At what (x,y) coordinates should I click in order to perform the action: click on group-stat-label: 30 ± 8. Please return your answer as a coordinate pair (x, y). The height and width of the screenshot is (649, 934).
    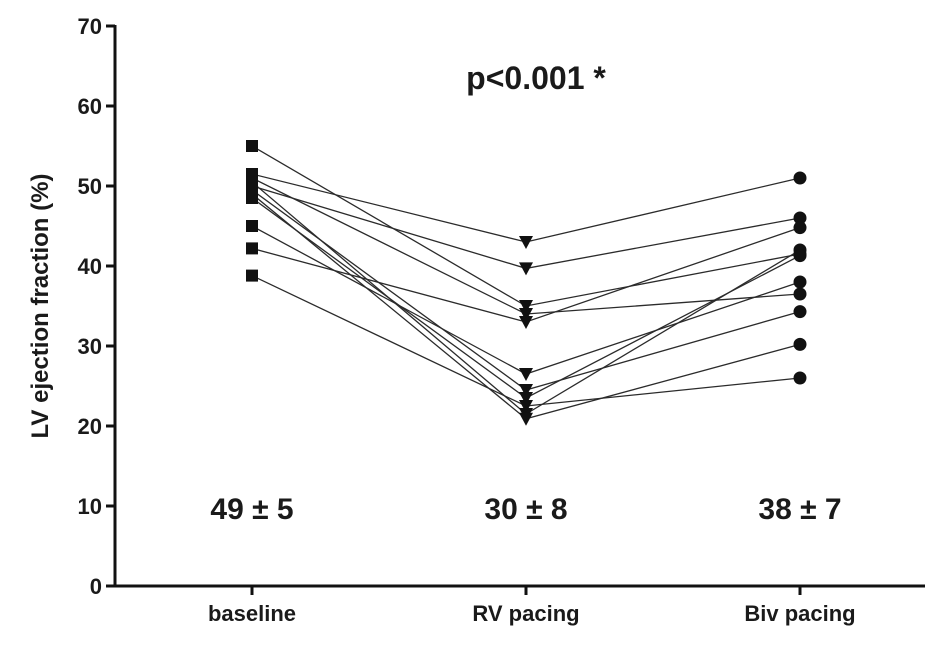
    Looking at the image, I should click on (525, 509).